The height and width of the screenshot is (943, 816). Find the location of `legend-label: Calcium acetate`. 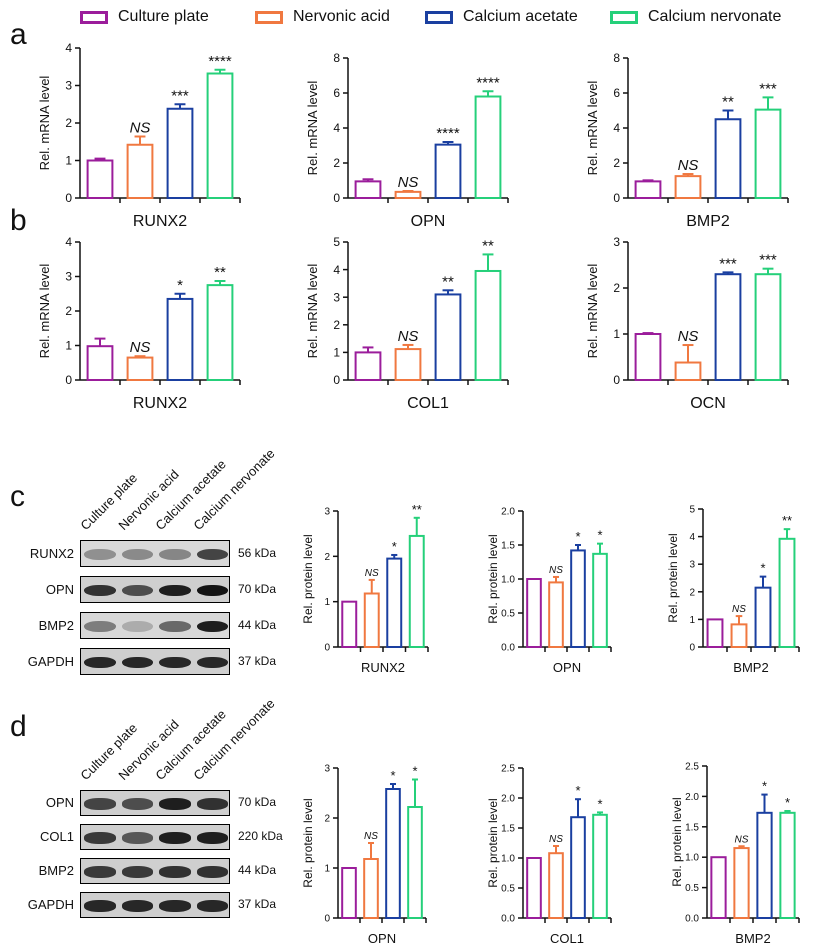

legend-label: Calcium acetate is located at coordinates (520, 16).